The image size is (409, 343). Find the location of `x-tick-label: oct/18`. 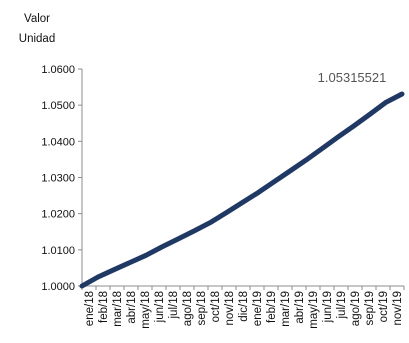

x-tick-label: oct/18 is located at coordinates (216, 306).